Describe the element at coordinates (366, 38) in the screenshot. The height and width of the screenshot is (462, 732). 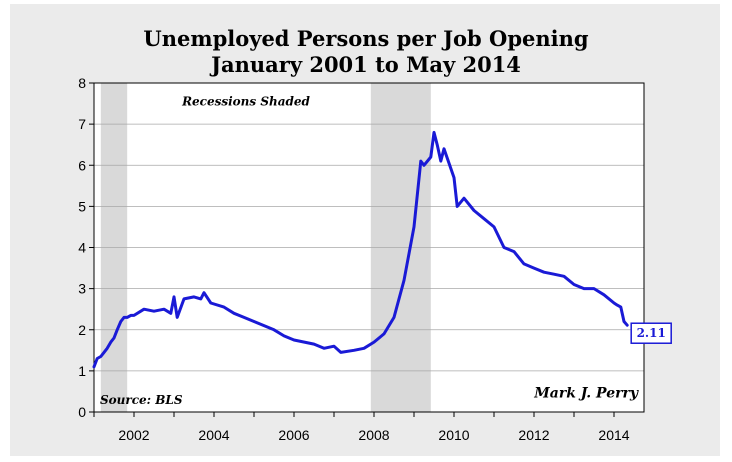
I see `chart-title: Unemployed Persons per Job Opening` at that location.